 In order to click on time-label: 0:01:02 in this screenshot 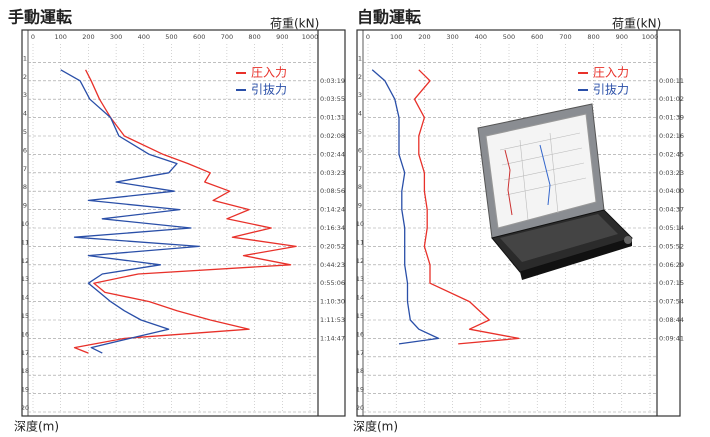, I will do `click(671, 99)`.